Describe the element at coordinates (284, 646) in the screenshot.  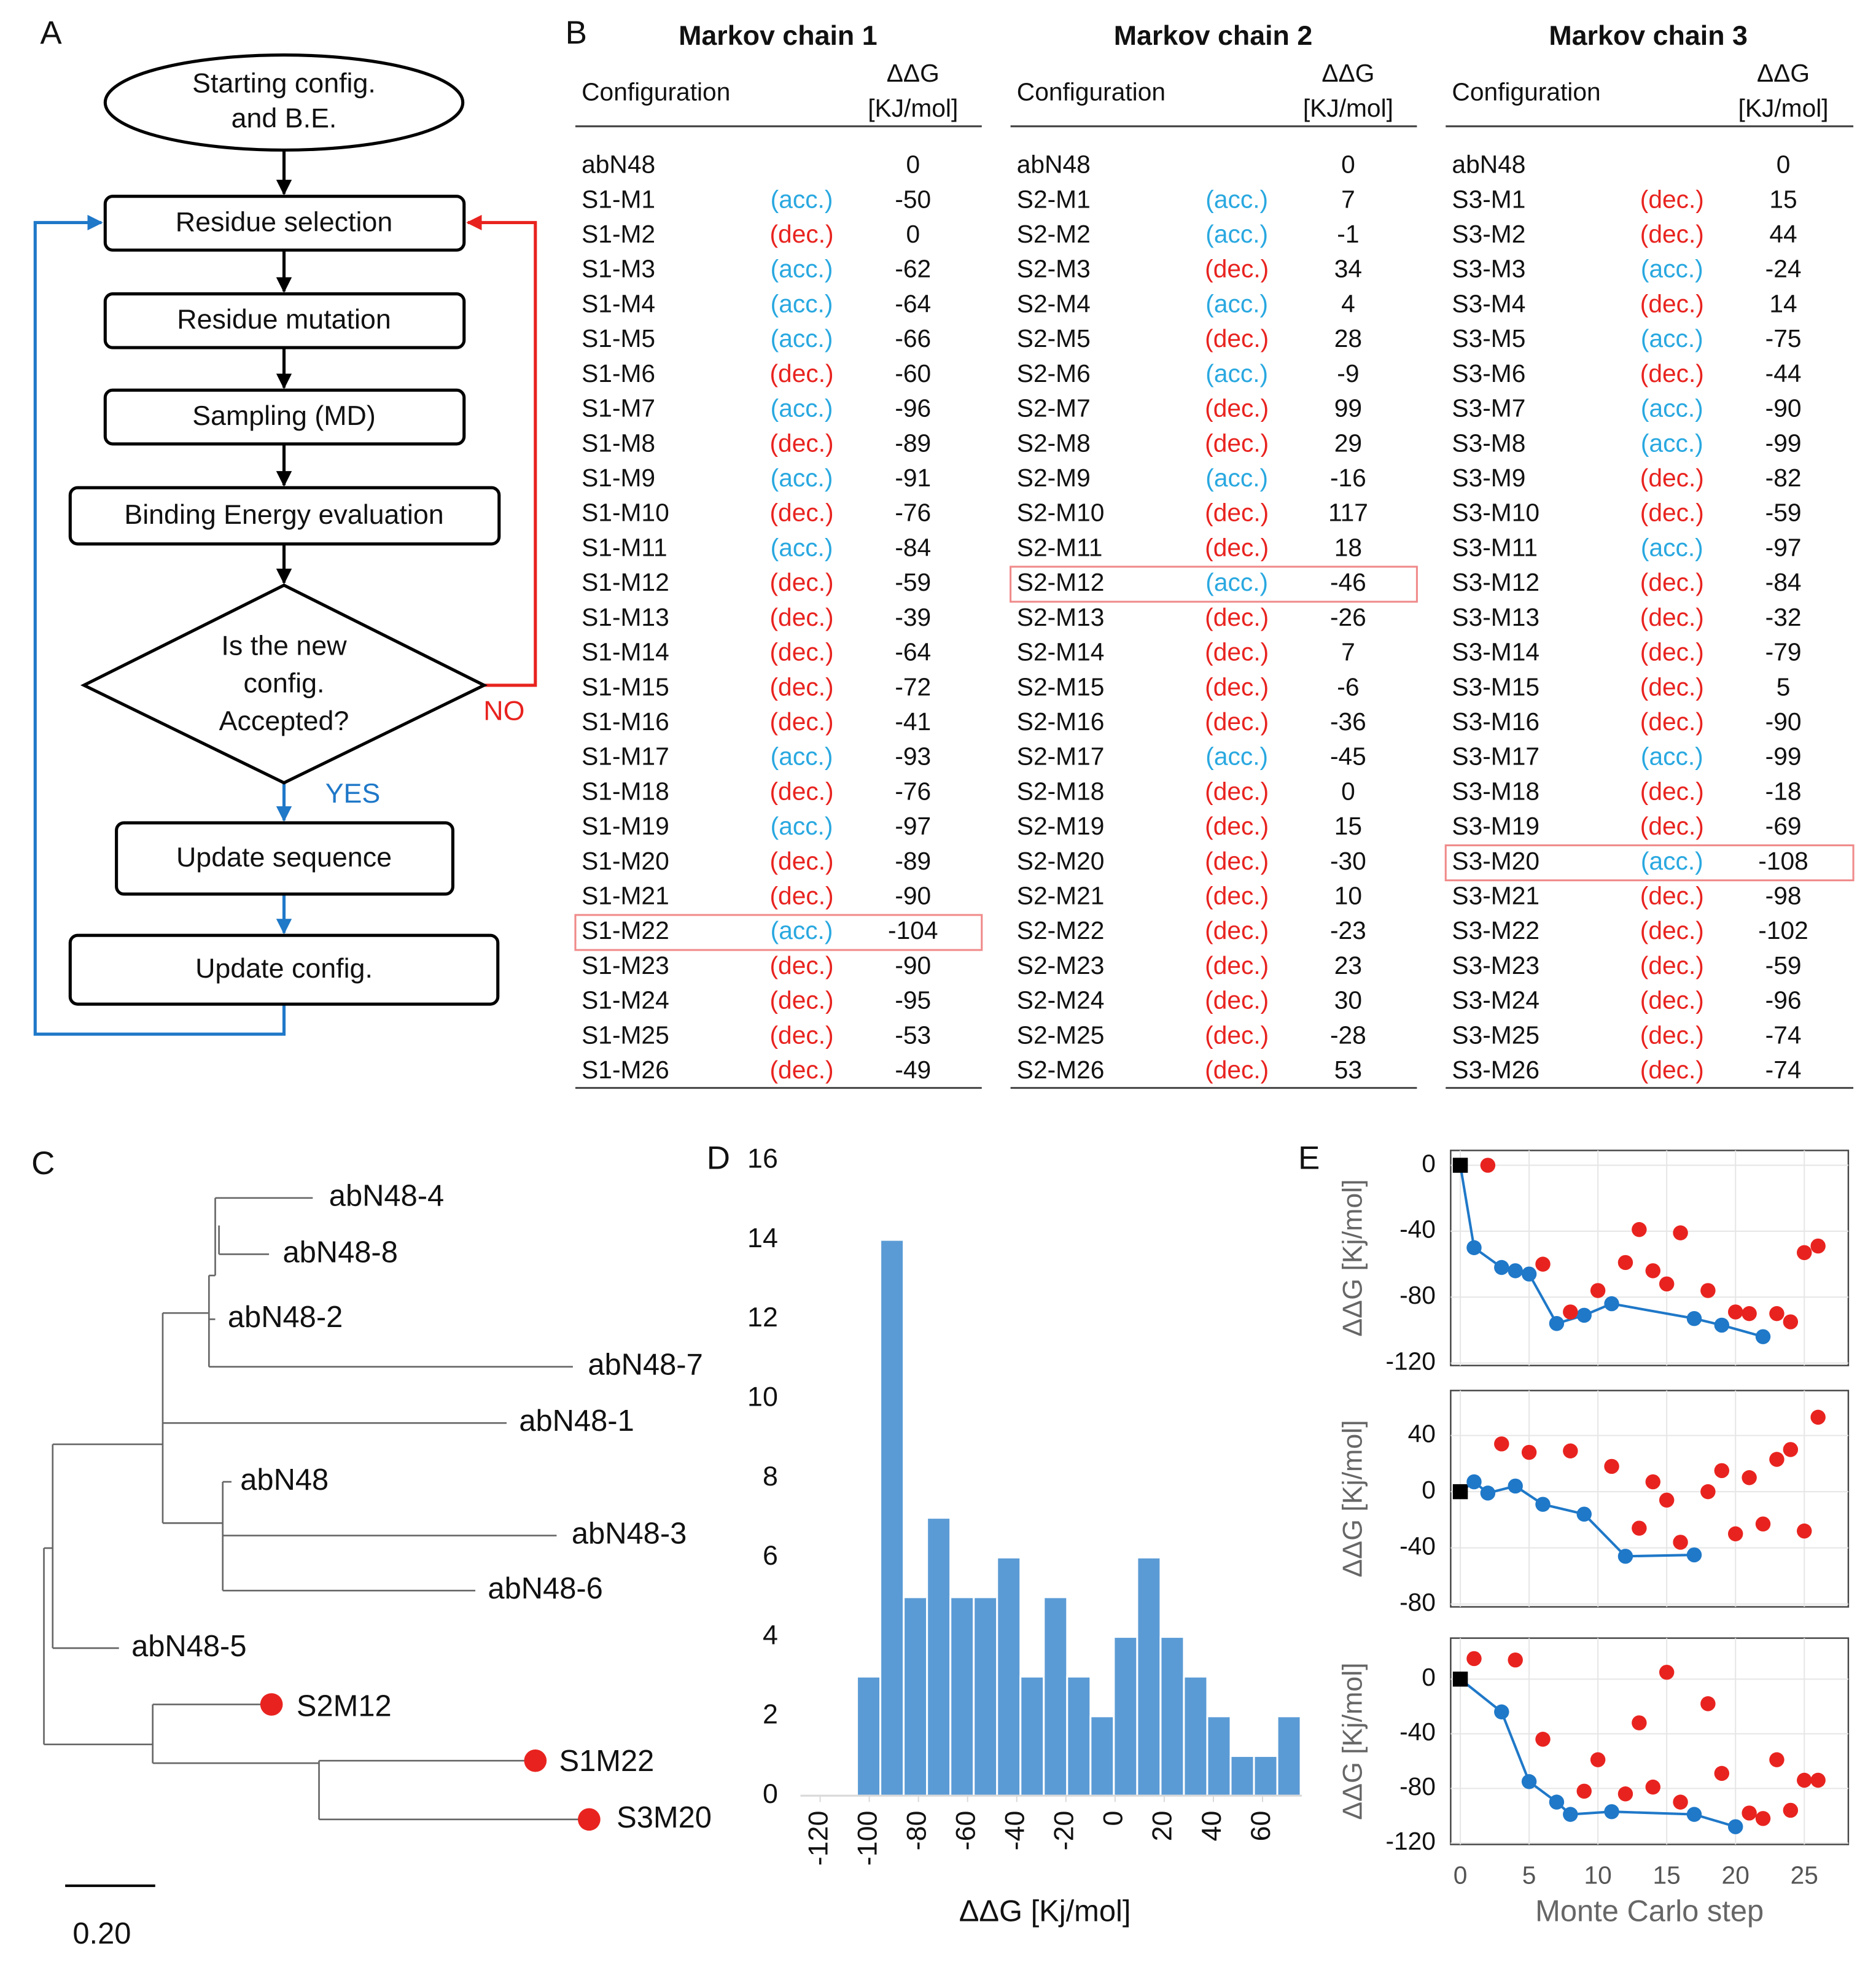
I see `node-label: Is the new` at that location.